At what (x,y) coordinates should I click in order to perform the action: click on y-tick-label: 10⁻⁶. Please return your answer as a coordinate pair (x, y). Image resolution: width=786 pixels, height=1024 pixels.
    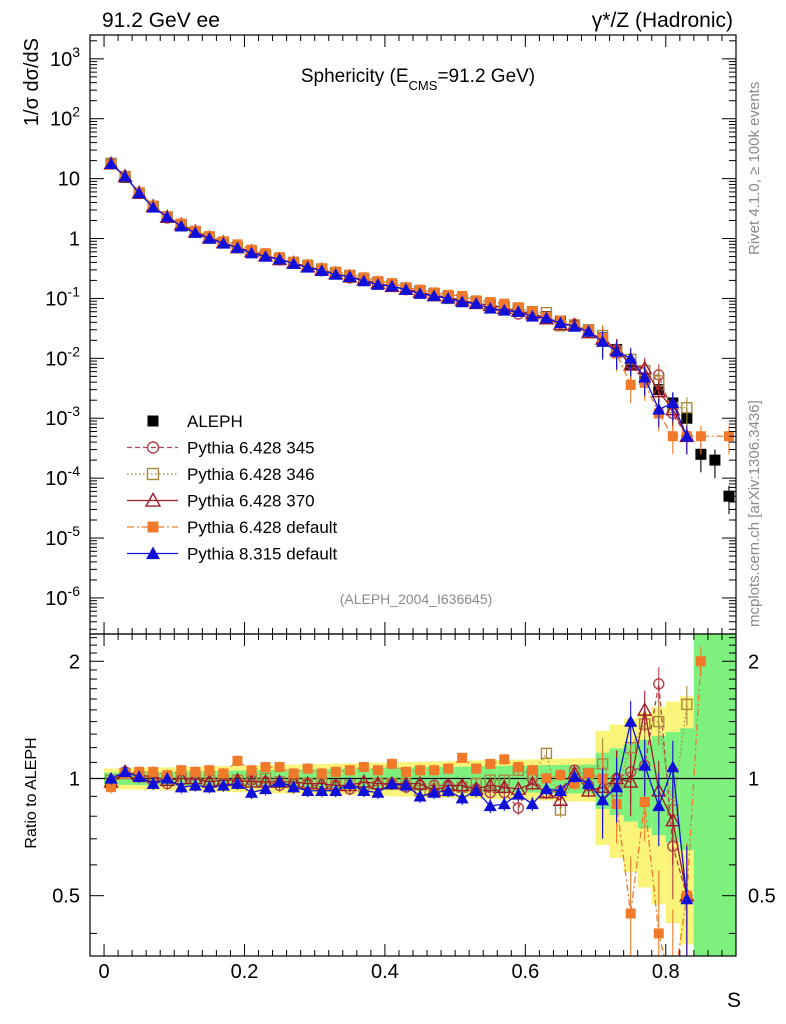
    Looking at the image, I should click on (62, 596).